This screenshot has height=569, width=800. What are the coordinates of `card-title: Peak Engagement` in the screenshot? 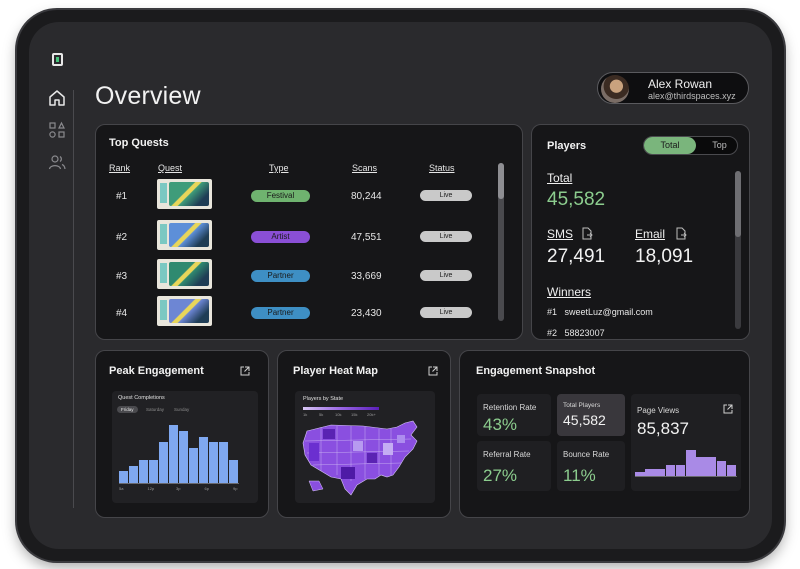 It's located at (156, 371).